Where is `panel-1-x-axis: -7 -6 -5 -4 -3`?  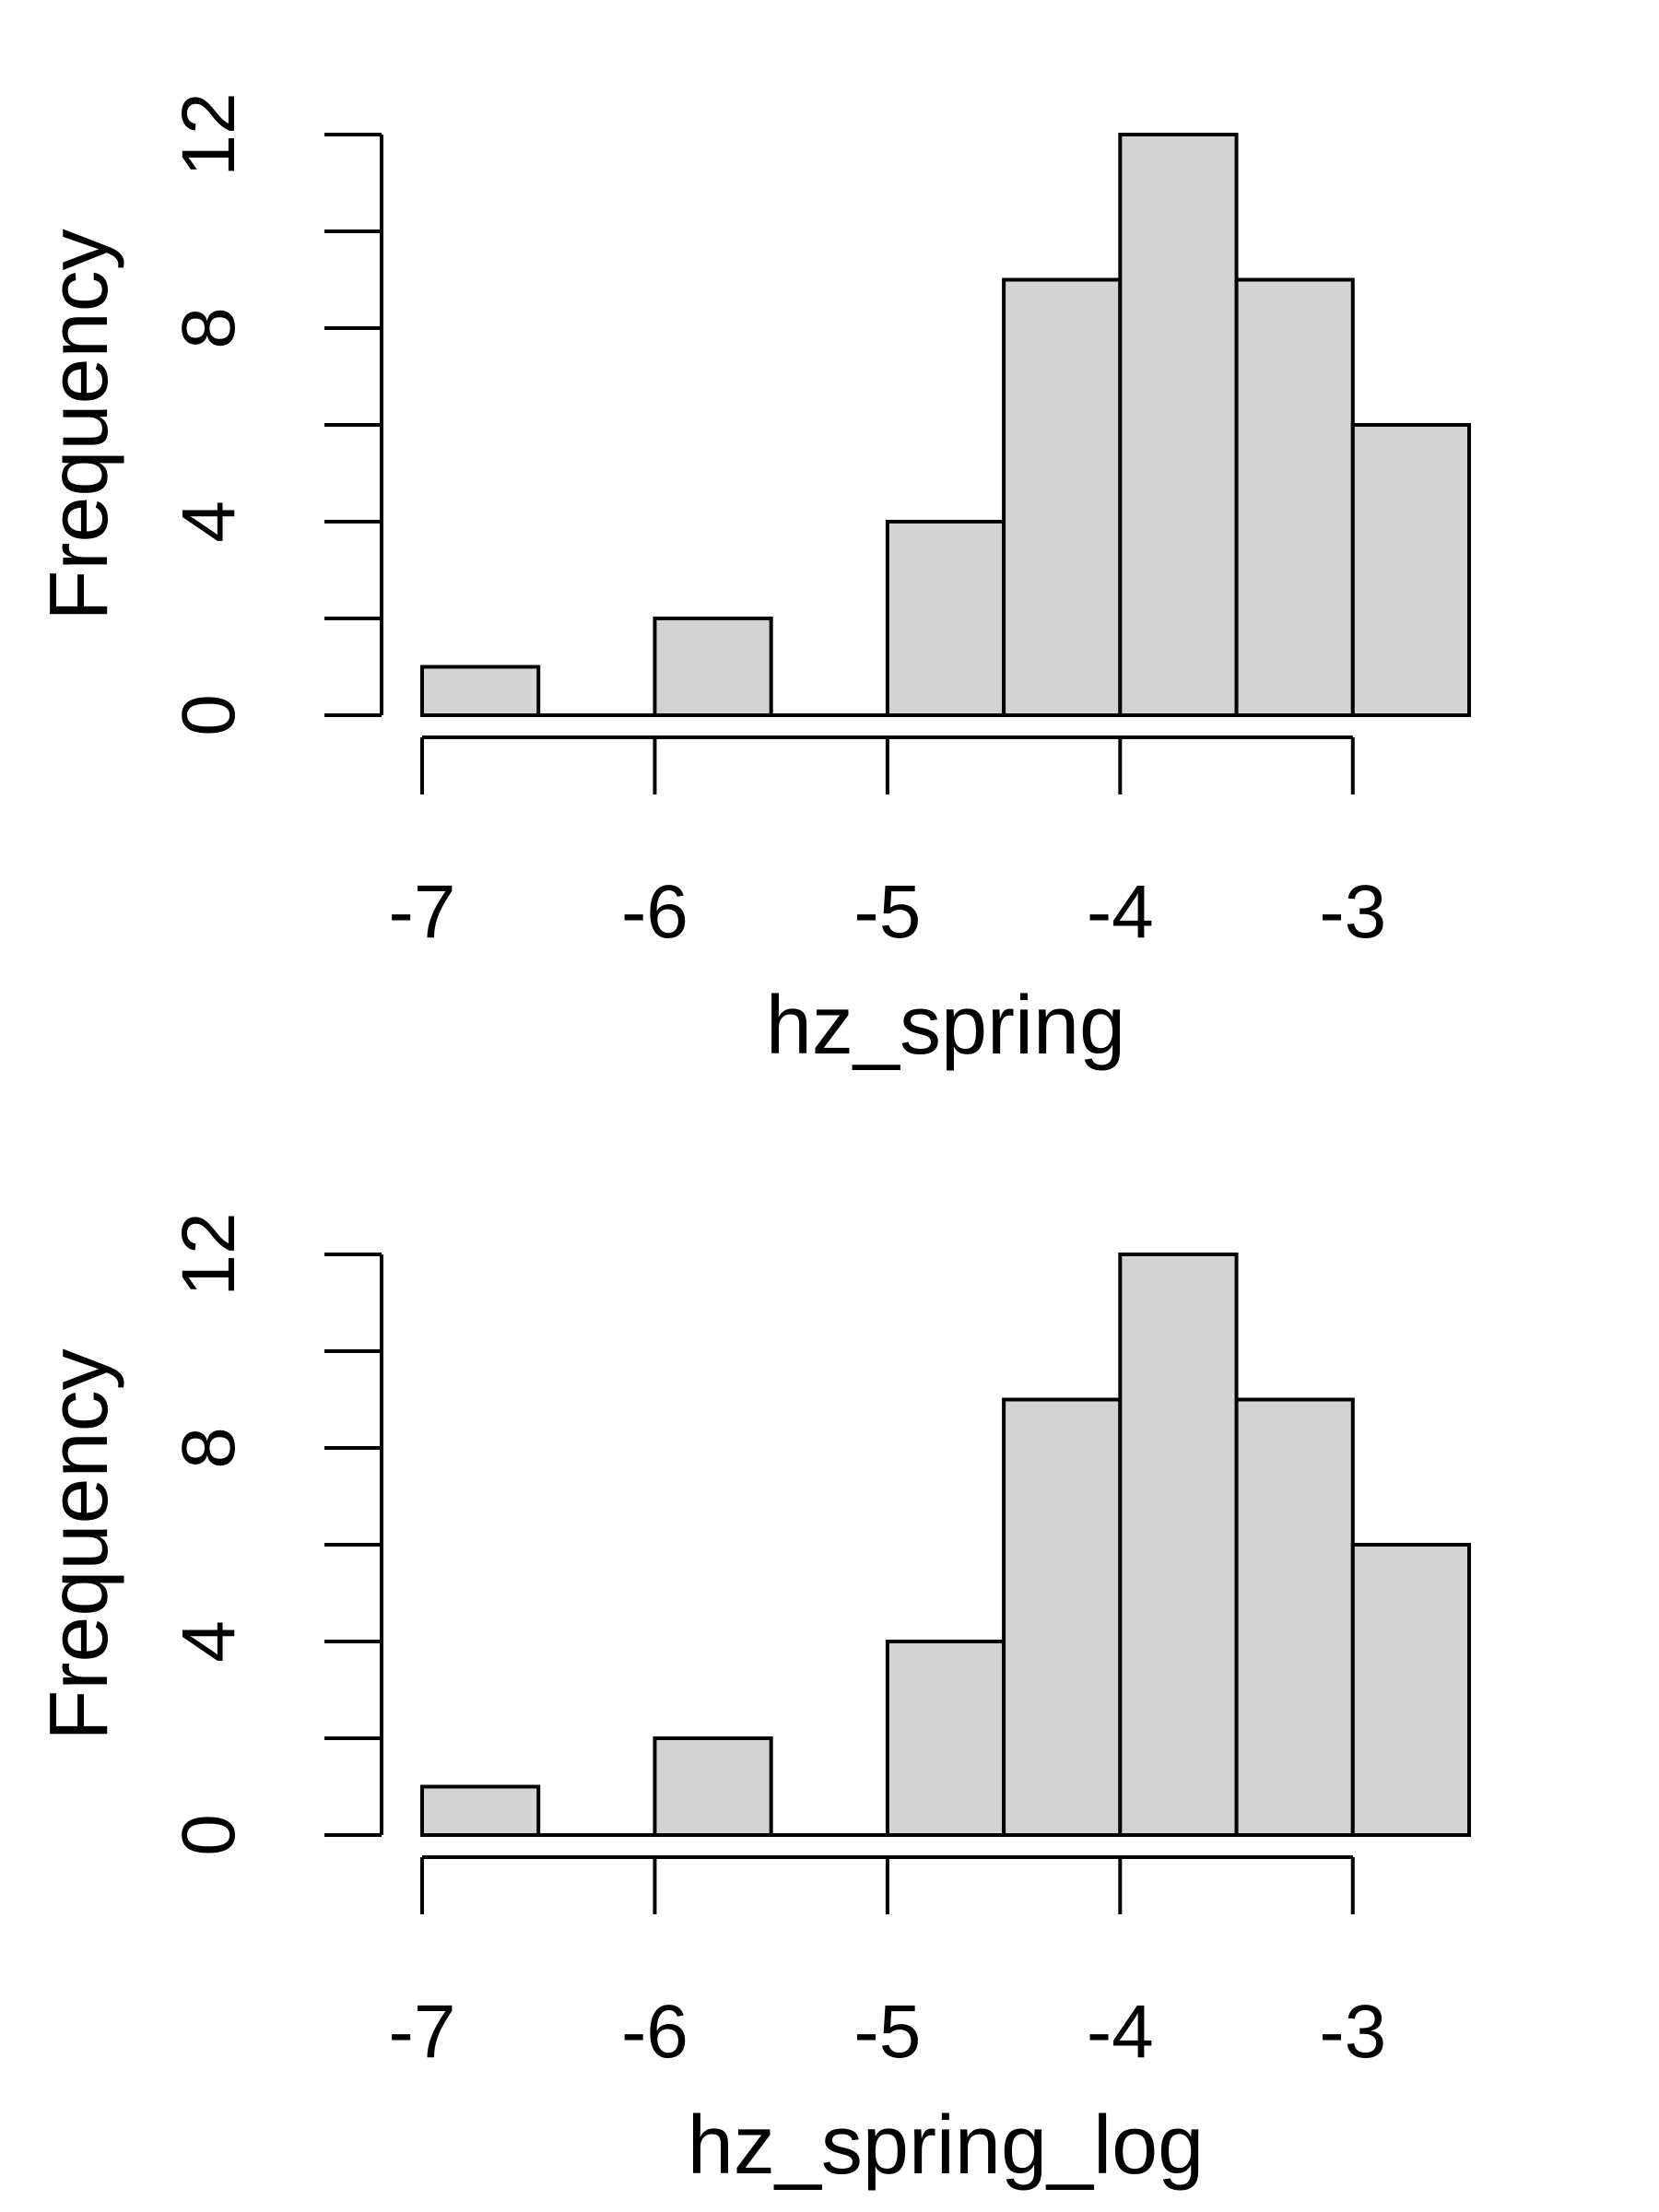 panel-1-x-axis: -7 -6 -5 -4 -3 is located at coordinates (887, 844).